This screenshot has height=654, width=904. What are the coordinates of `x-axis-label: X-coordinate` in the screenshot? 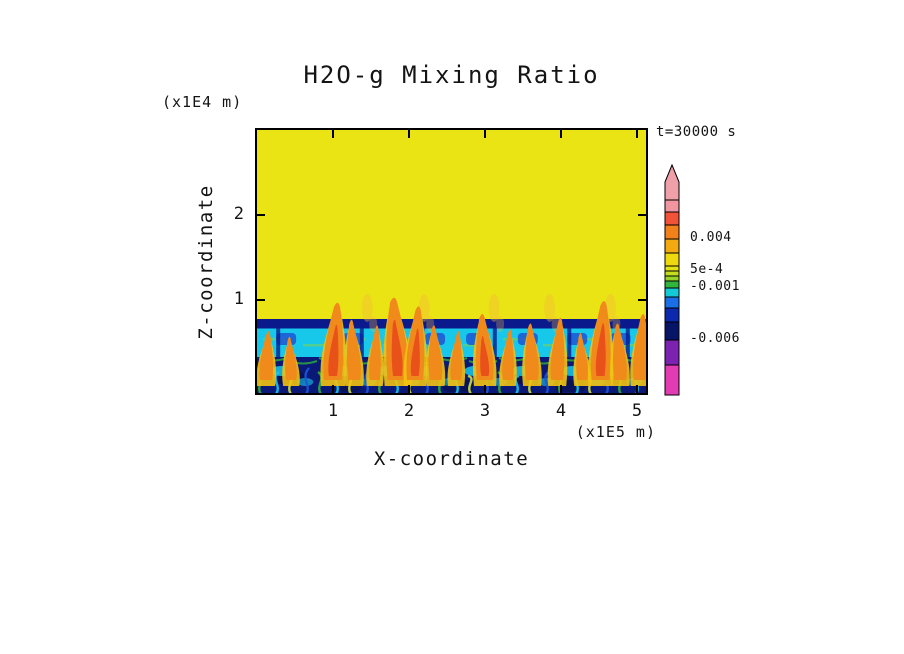 It's located at (451, 459).